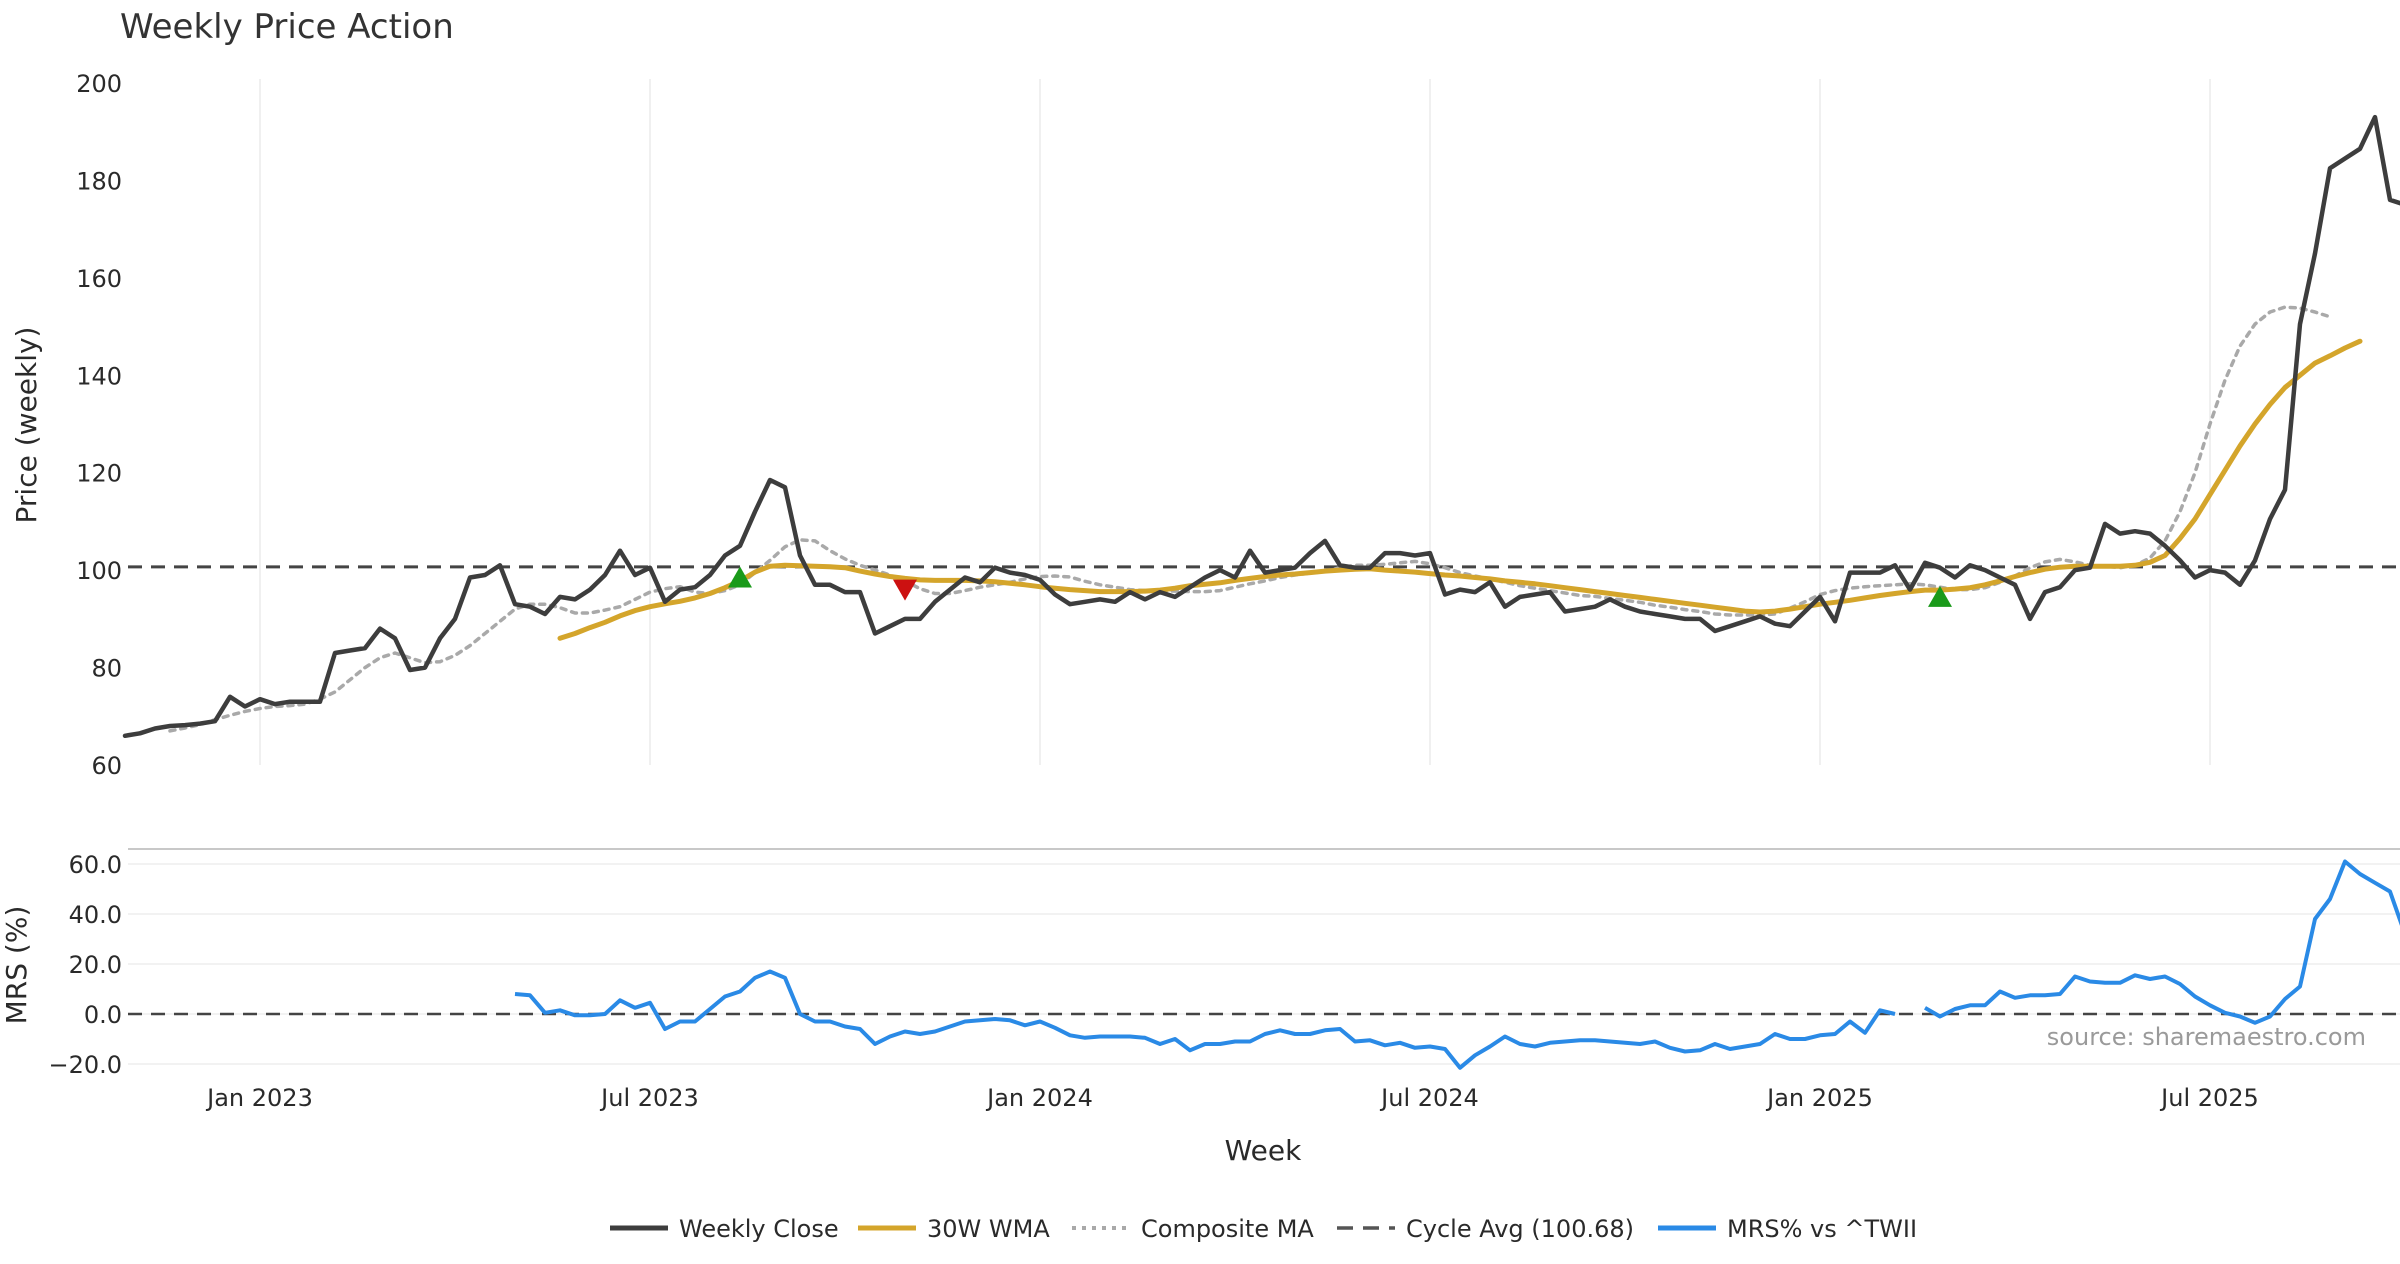 The height and width of the screenshot is (1264, 2400). I want to click on price-y-tick-label: 140, so click(99, 376).